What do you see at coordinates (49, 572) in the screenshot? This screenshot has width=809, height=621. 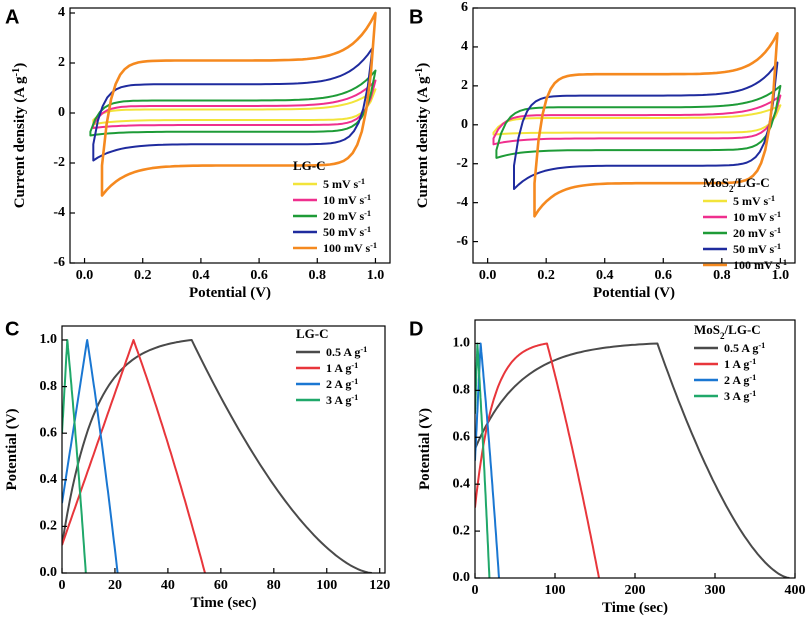 I see `y-tick-label: 0.0` at bounding box center [49, 572].